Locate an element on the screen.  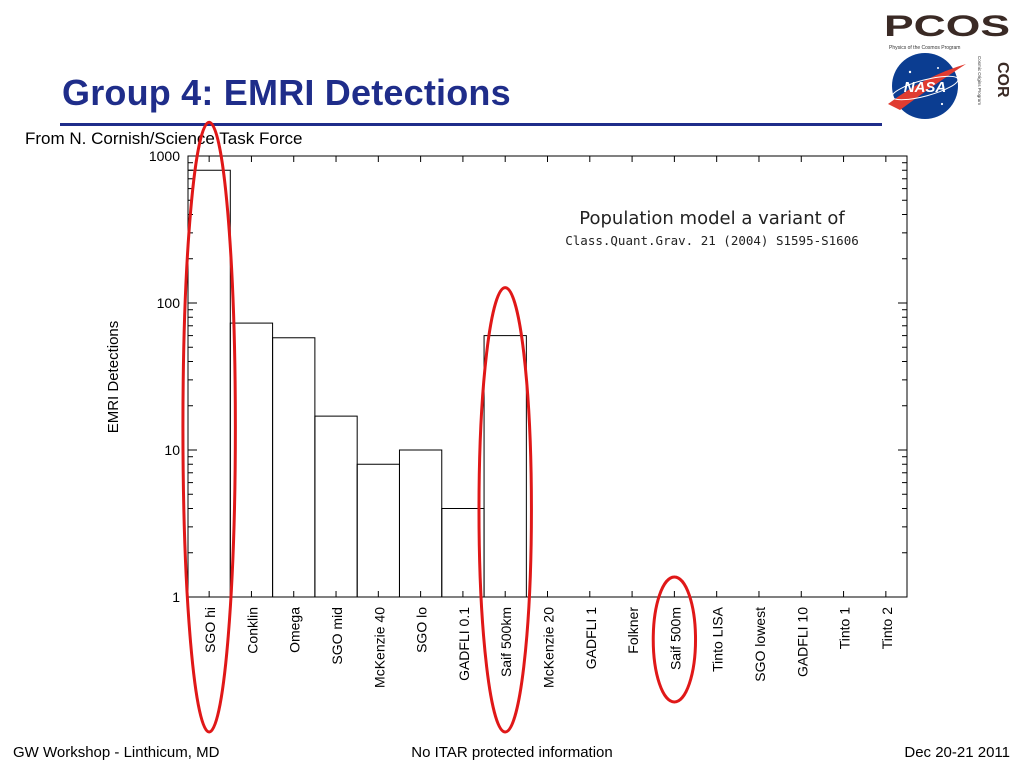
x-tick-label: SGO lo is located at coordinates (422, 630).